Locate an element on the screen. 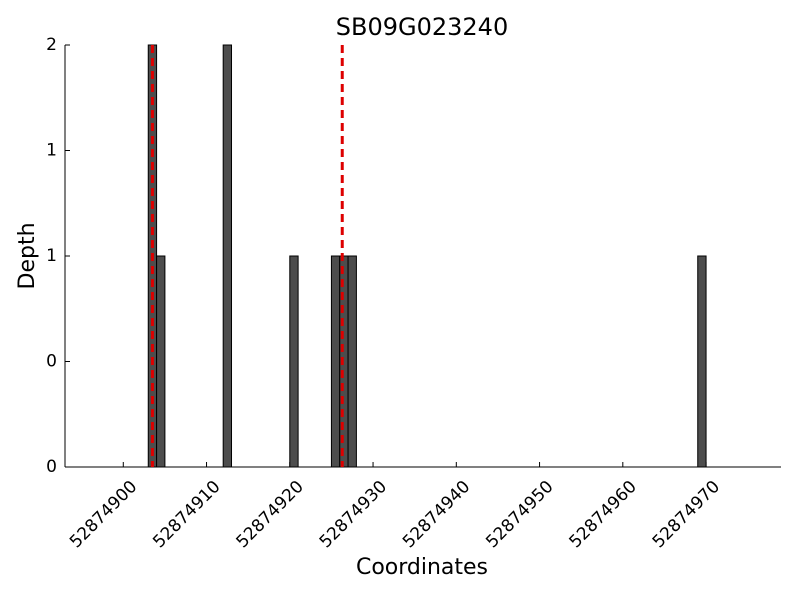  x-tick-label: 52874960 is located at coordinates (603, 514).